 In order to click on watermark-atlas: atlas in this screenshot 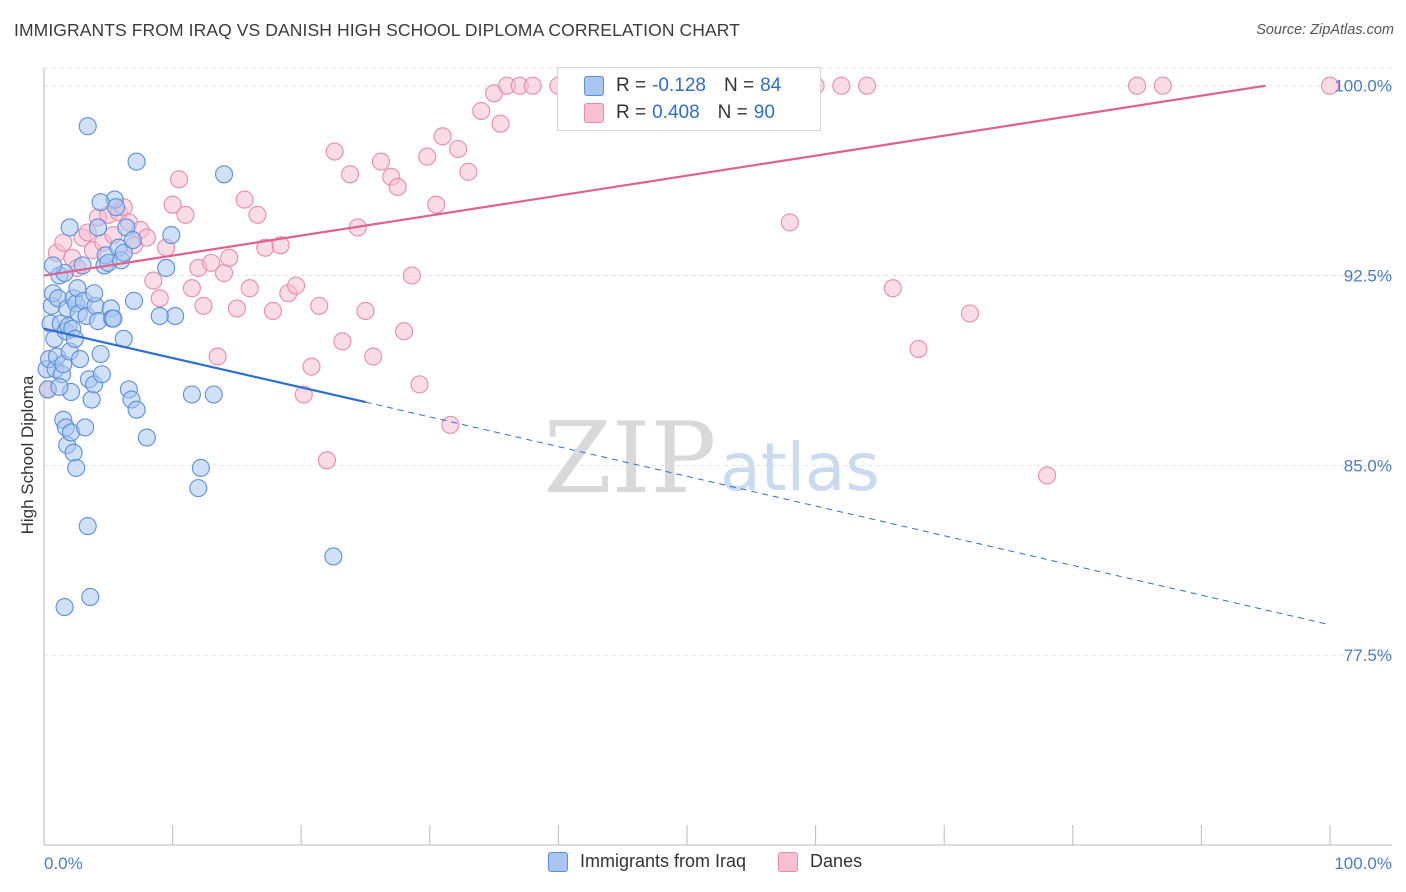, I will do `click(800, 467)`.